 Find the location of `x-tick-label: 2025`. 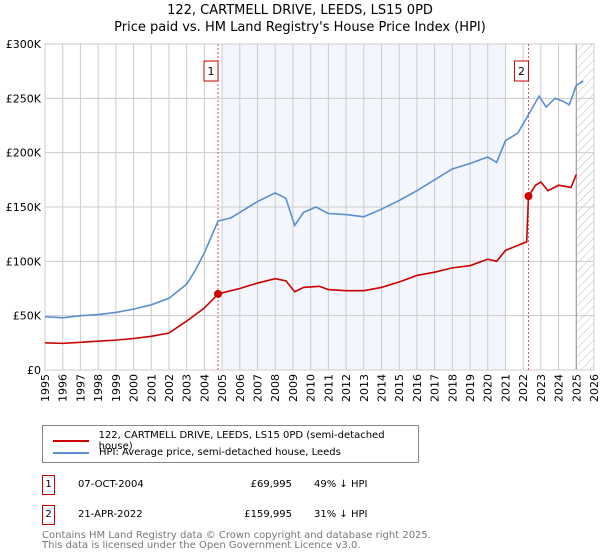

x-tick-label: 2025 is located at coordinates (576, 388).